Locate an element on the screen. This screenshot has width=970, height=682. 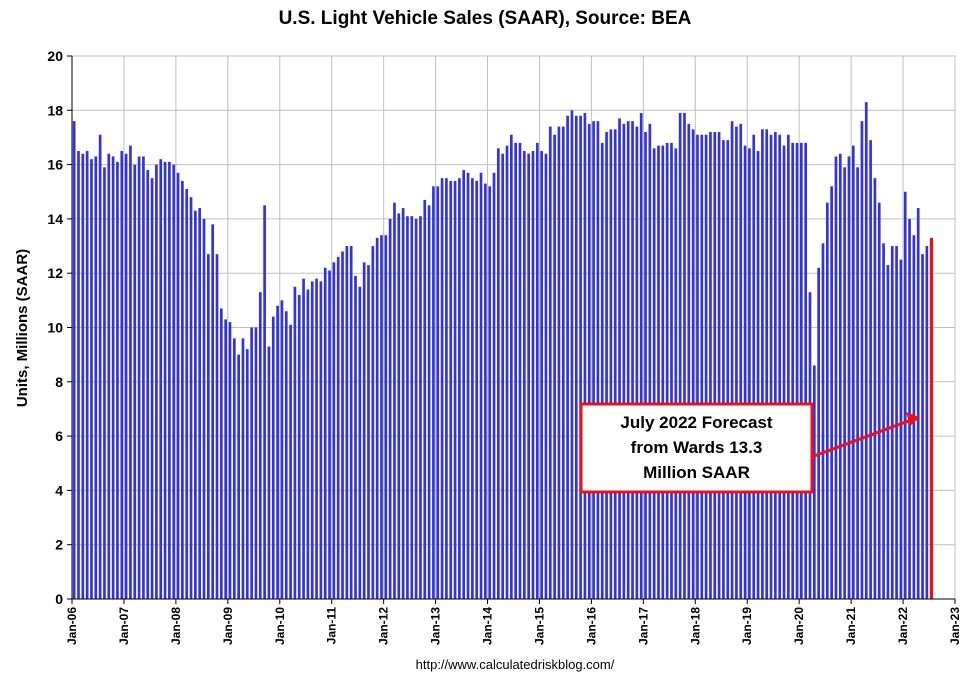
x-tick-label: Jan-21 is located at coordinates (851, 626).